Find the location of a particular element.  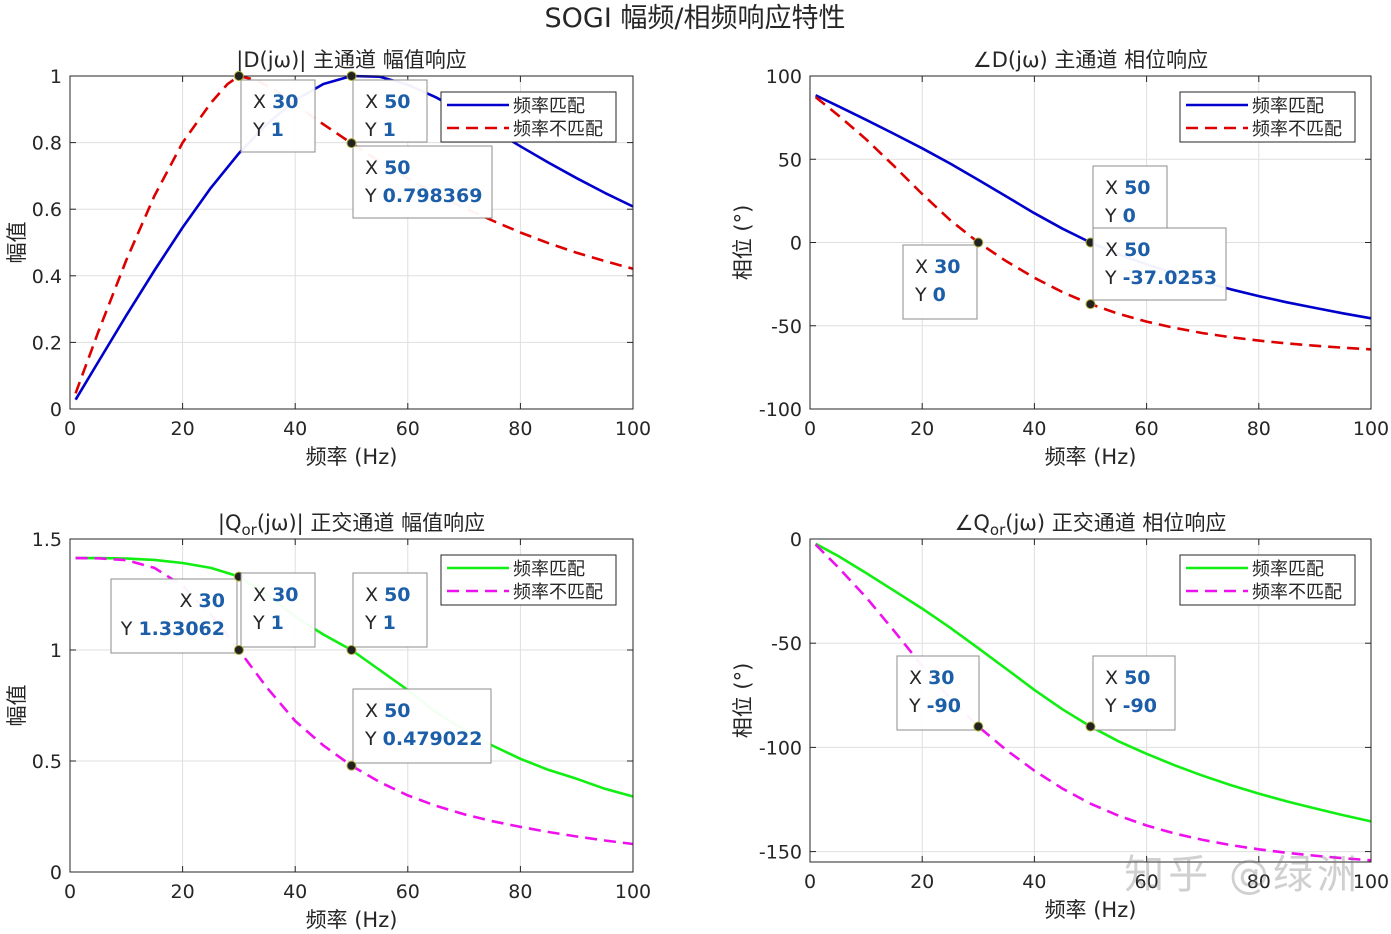

y-tick-label: 100 is located at coordinates (784, 77).